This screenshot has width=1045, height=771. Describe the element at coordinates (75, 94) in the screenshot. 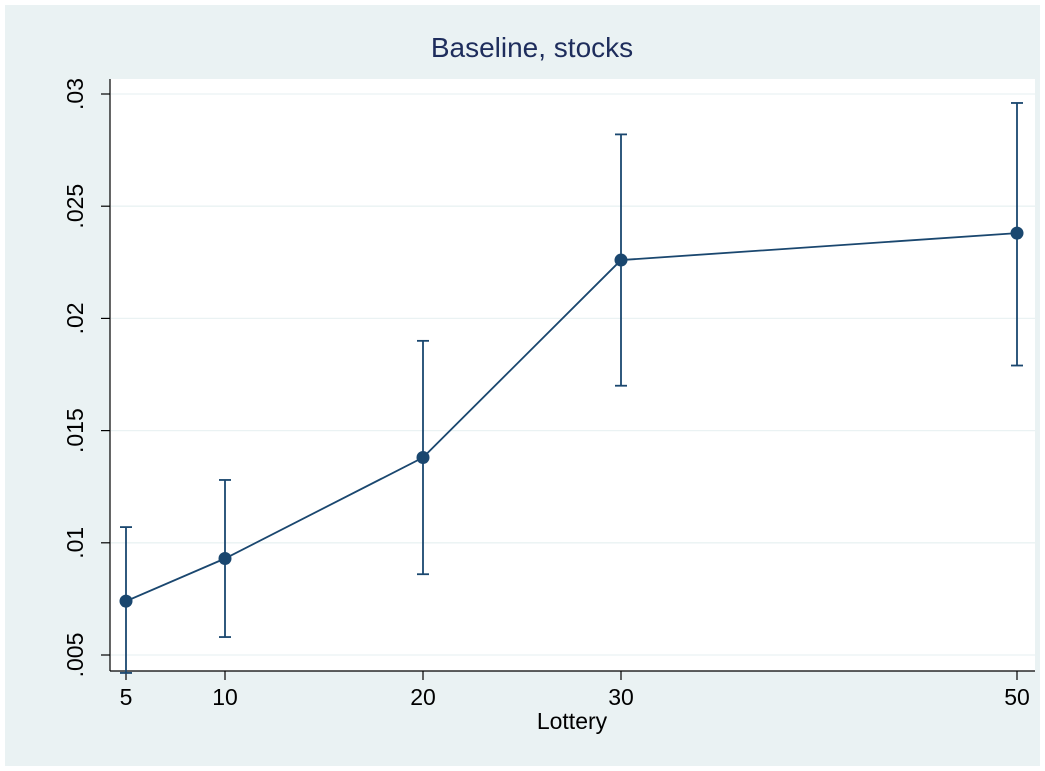

I see `y-tick-label: .03` at that location.